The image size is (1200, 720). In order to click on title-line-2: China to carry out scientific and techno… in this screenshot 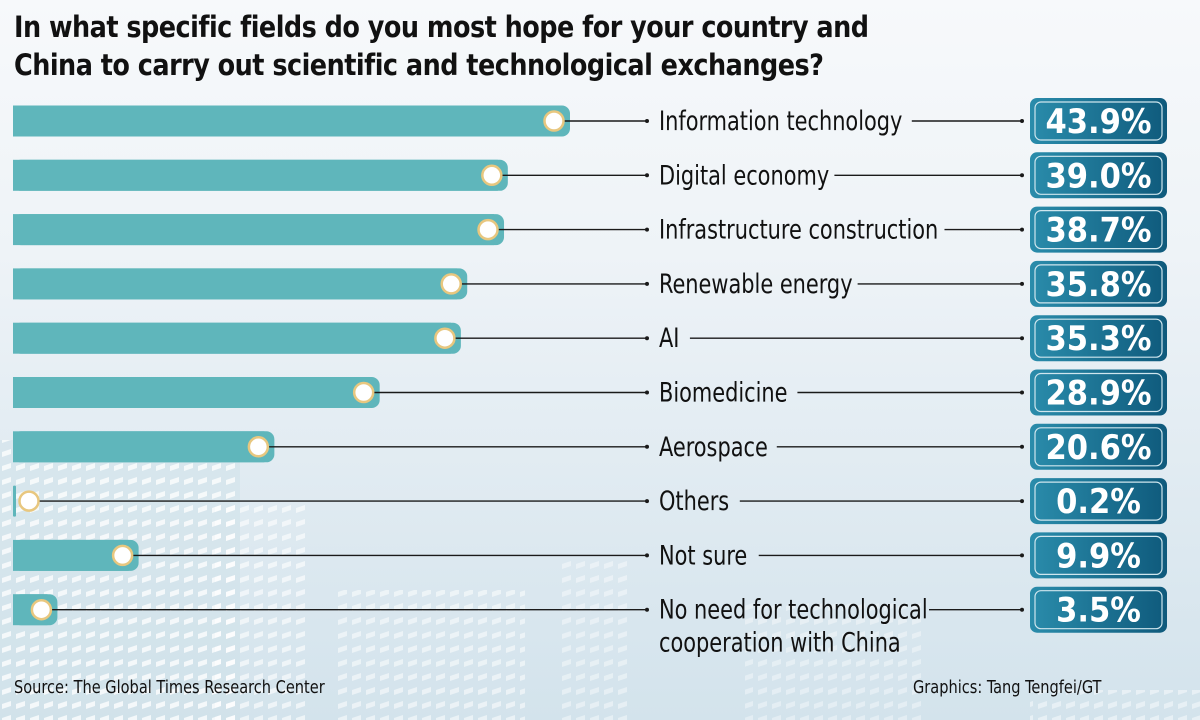, I will do `click(419, 65)`.